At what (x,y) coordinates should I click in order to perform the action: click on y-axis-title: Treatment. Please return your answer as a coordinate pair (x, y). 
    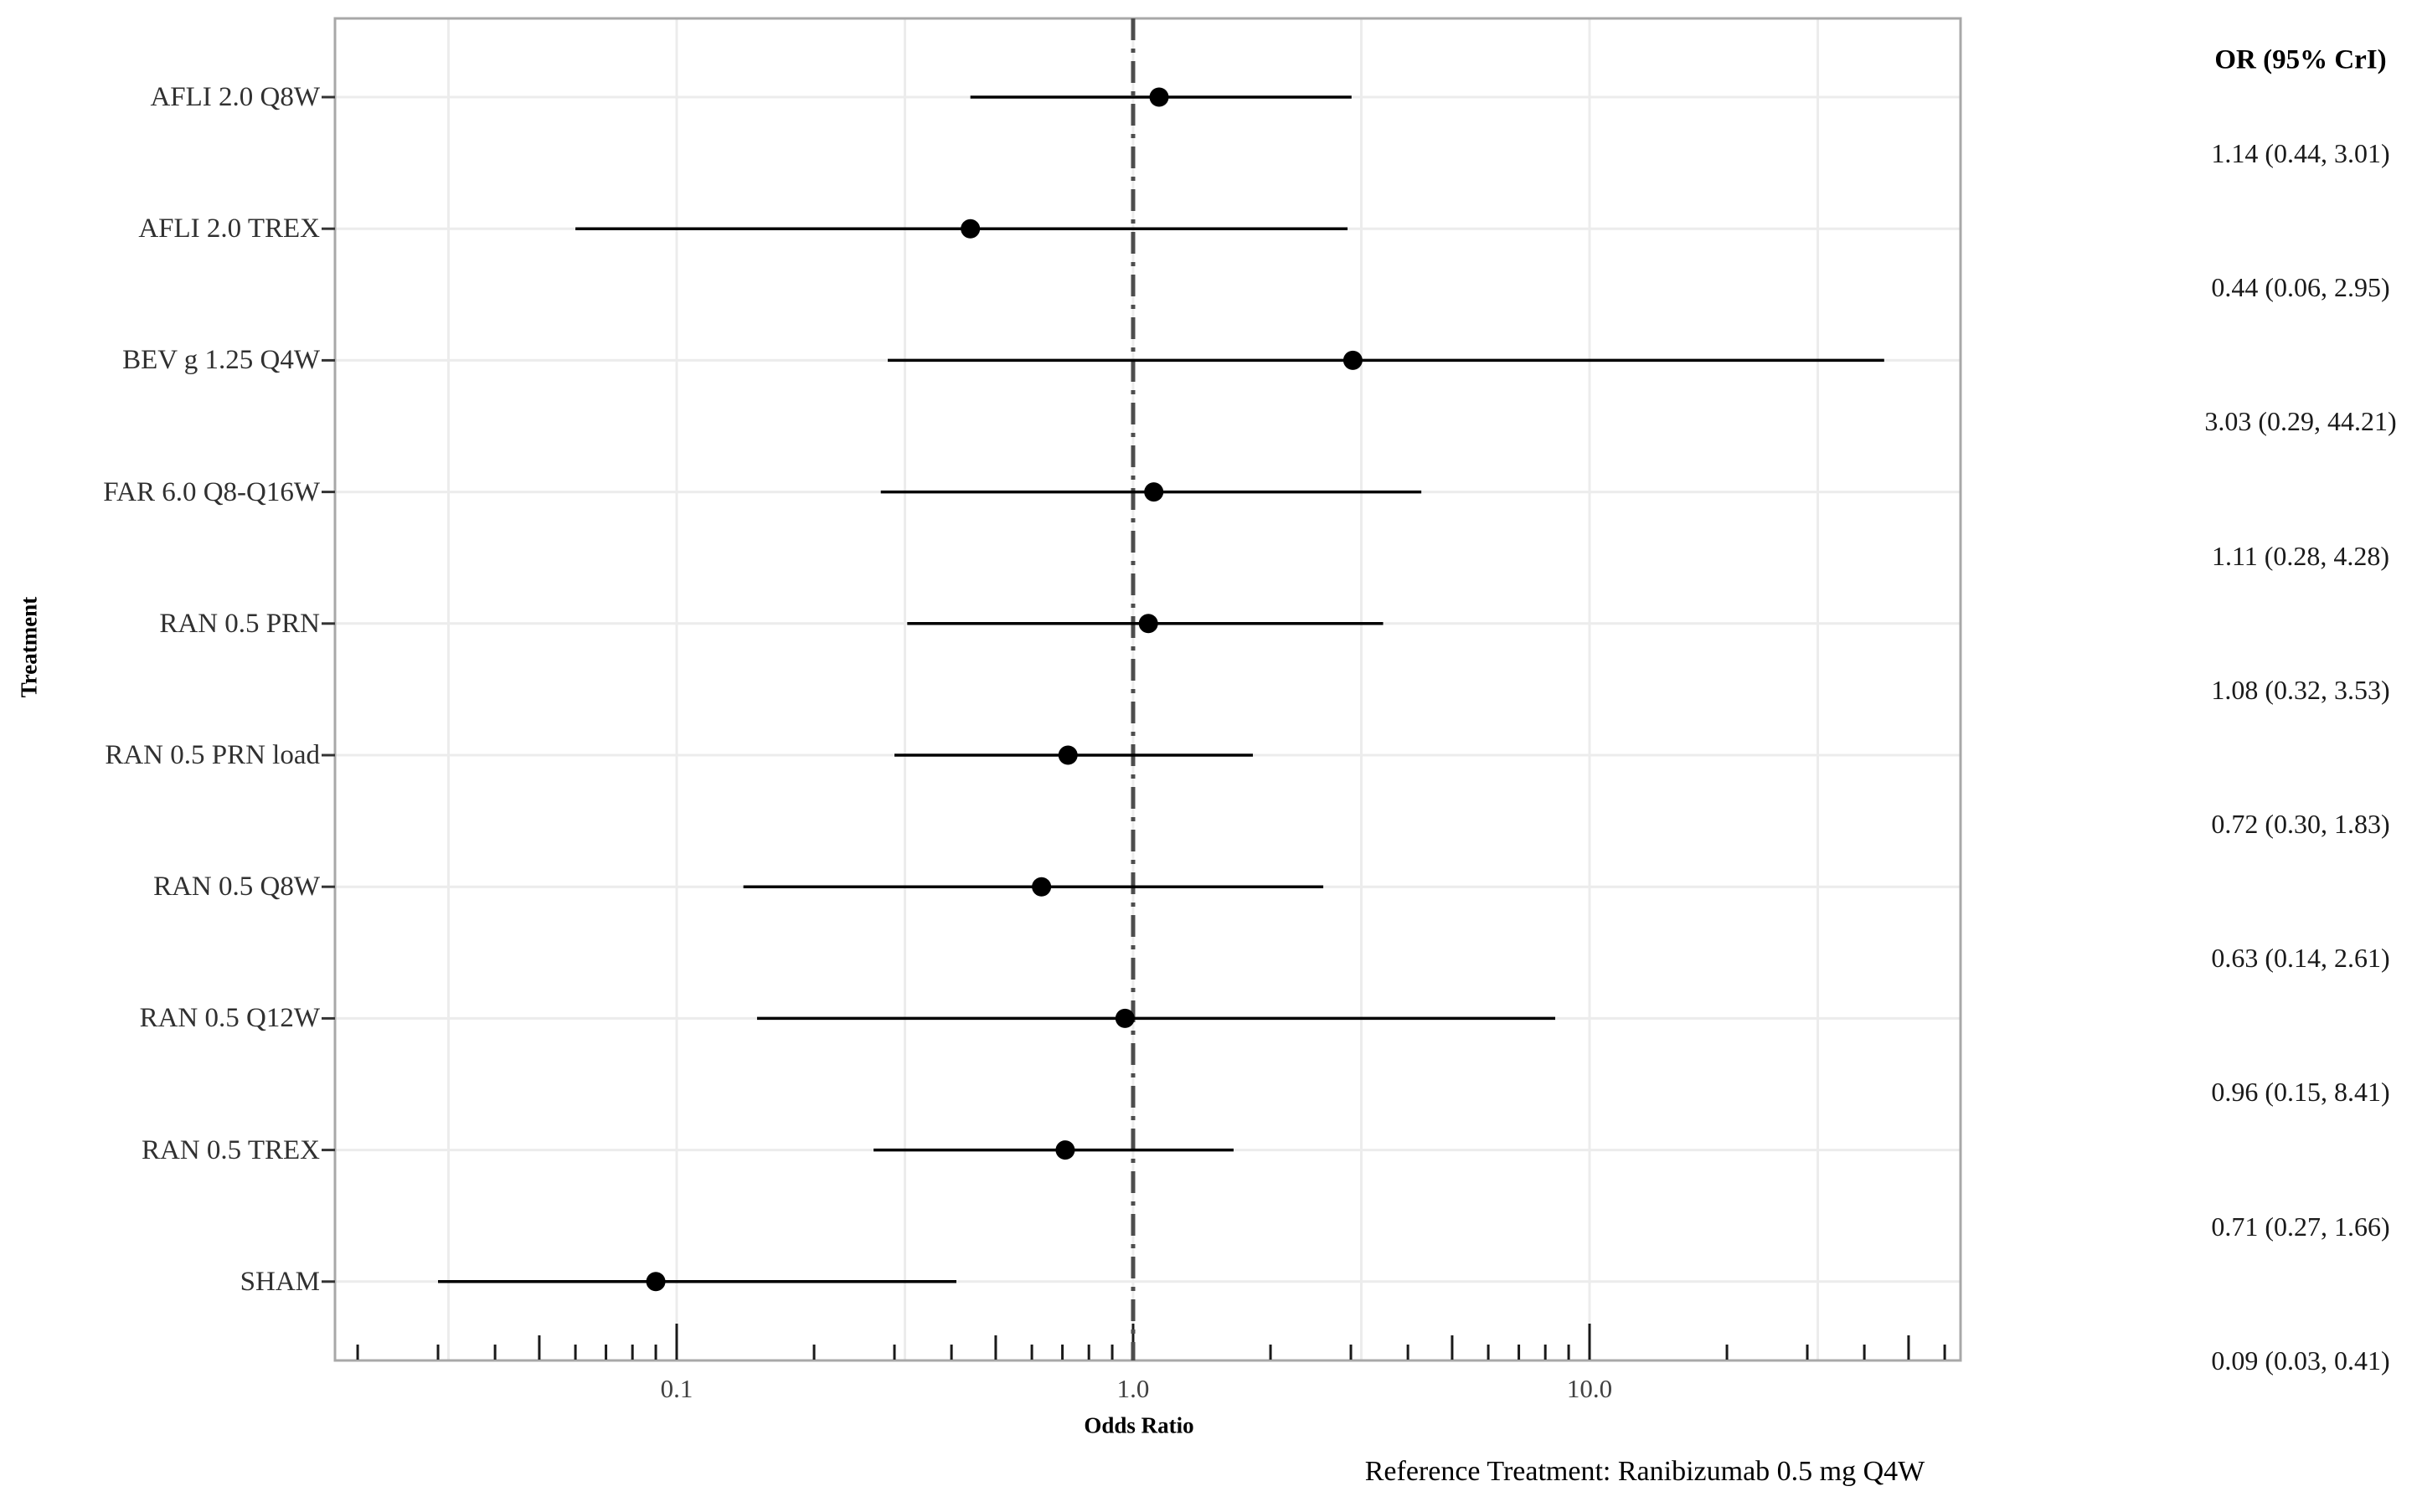
    Looking at the image, I should click on (29, 647).